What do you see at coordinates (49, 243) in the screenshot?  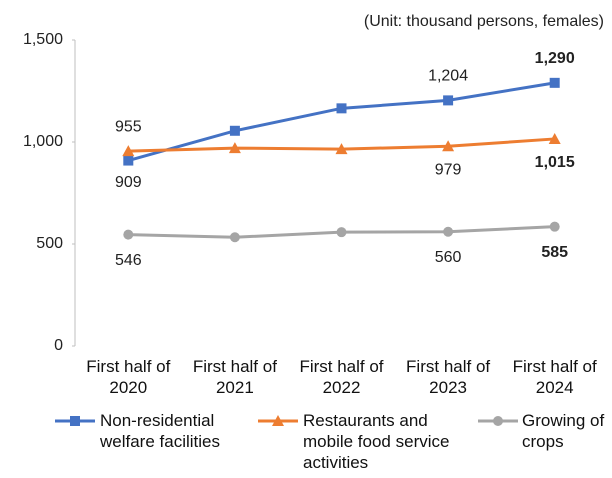 I see `y-tick-label: 500` at bounding box center [49, 243].